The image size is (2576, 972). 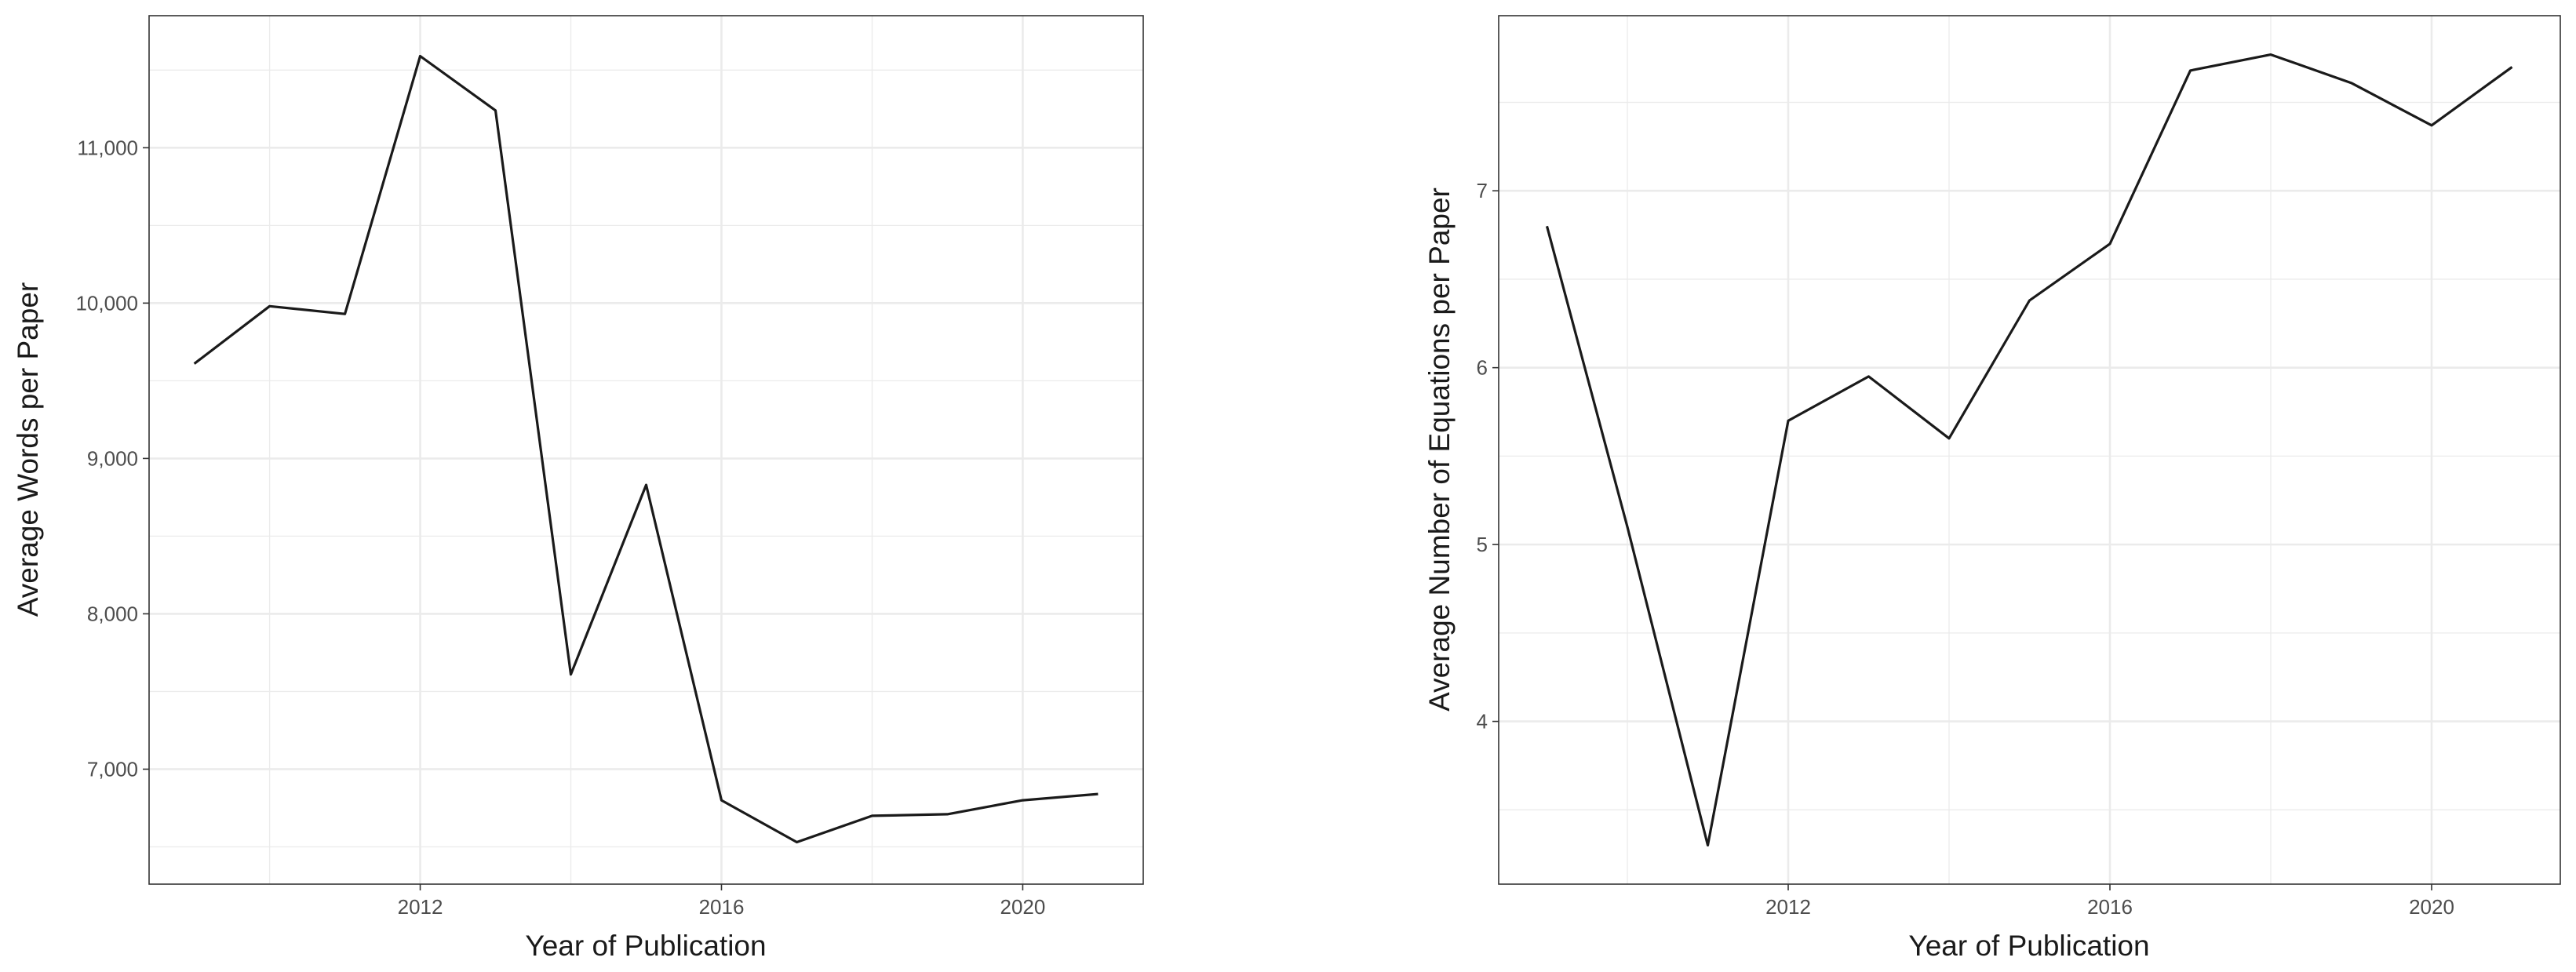 I want to click on y-axis-ticks: 4 5 6 7, so click(x=1488, y=457).